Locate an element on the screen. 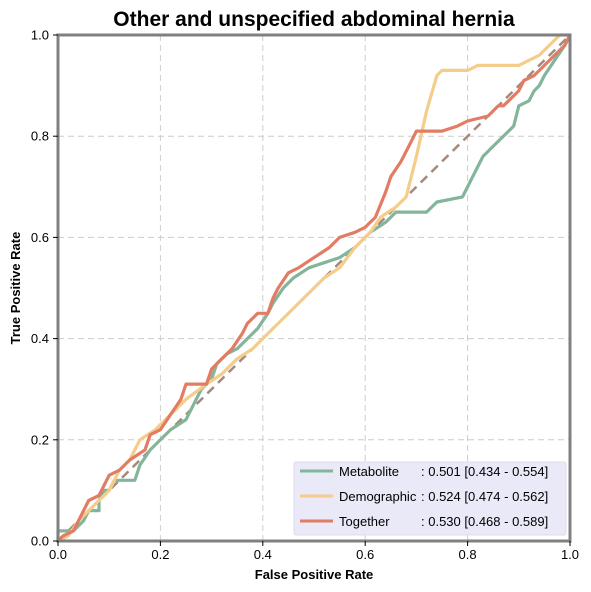  y-tick-label: 0.4 is located at coordinates (40, 338).